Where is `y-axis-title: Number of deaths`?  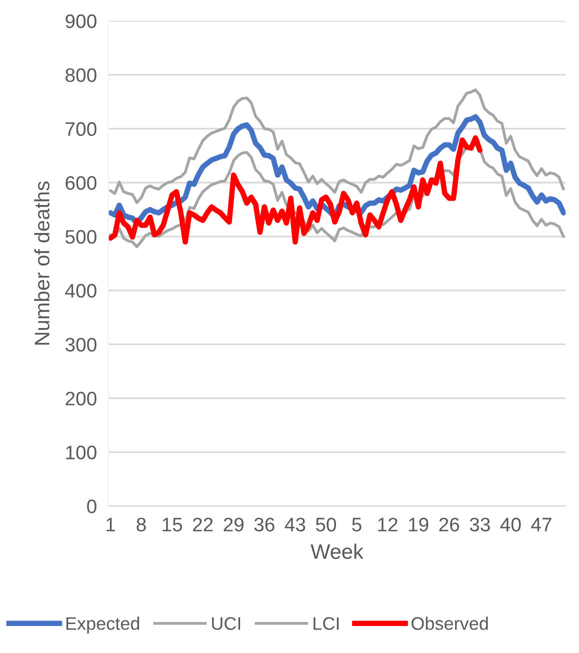
y-axis-title: Number of deaths is located at coordinates (42, 263).